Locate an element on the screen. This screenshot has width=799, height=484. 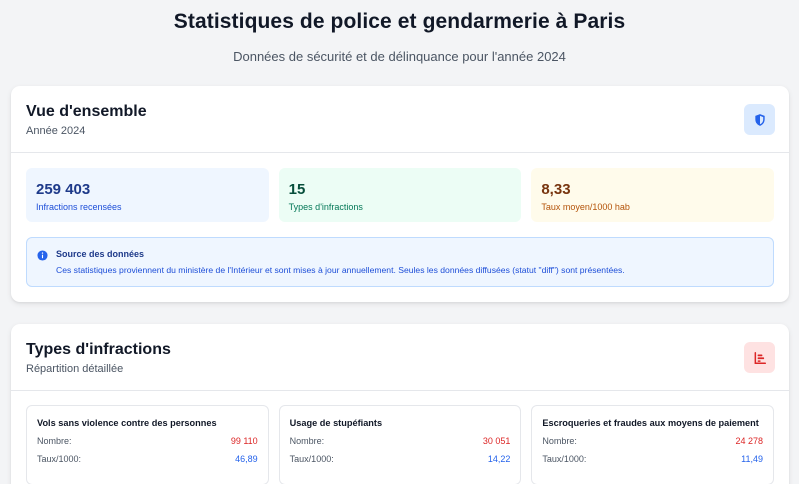
taux-value: 11,49 is located at coordinates (752, 459).